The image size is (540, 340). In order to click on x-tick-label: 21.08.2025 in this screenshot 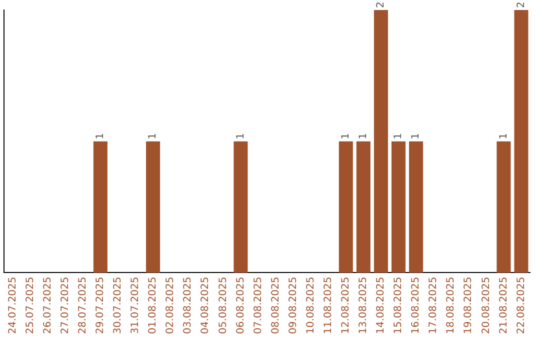, I will do `click(504, 305)`.